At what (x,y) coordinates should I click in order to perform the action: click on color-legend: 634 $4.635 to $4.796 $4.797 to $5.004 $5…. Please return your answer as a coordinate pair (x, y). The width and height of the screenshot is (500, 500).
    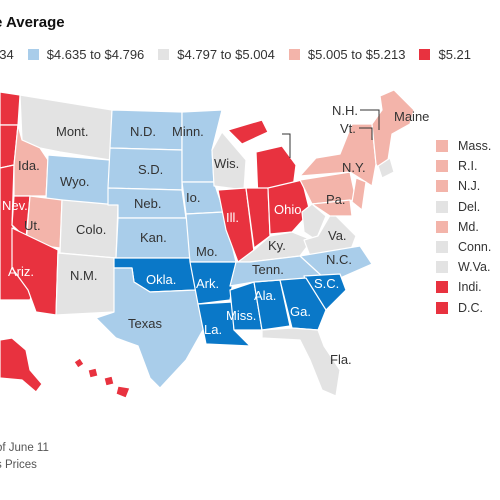
    Looking at the image, I should click on (242, 54).